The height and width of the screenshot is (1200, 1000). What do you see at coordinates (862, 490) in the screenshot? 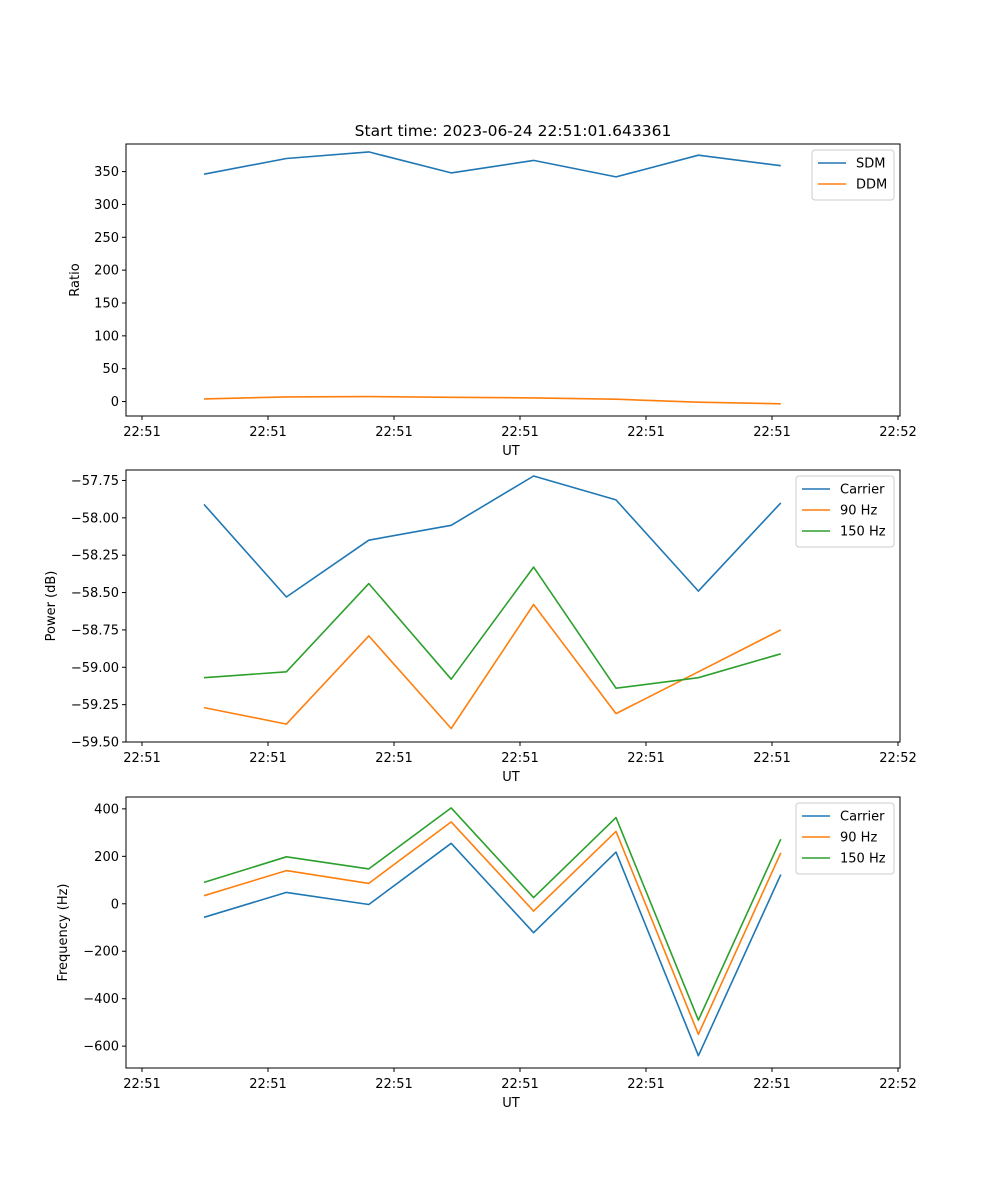
I see `c1-legend-label-1: Carrier` at bounding box center [862, 490].